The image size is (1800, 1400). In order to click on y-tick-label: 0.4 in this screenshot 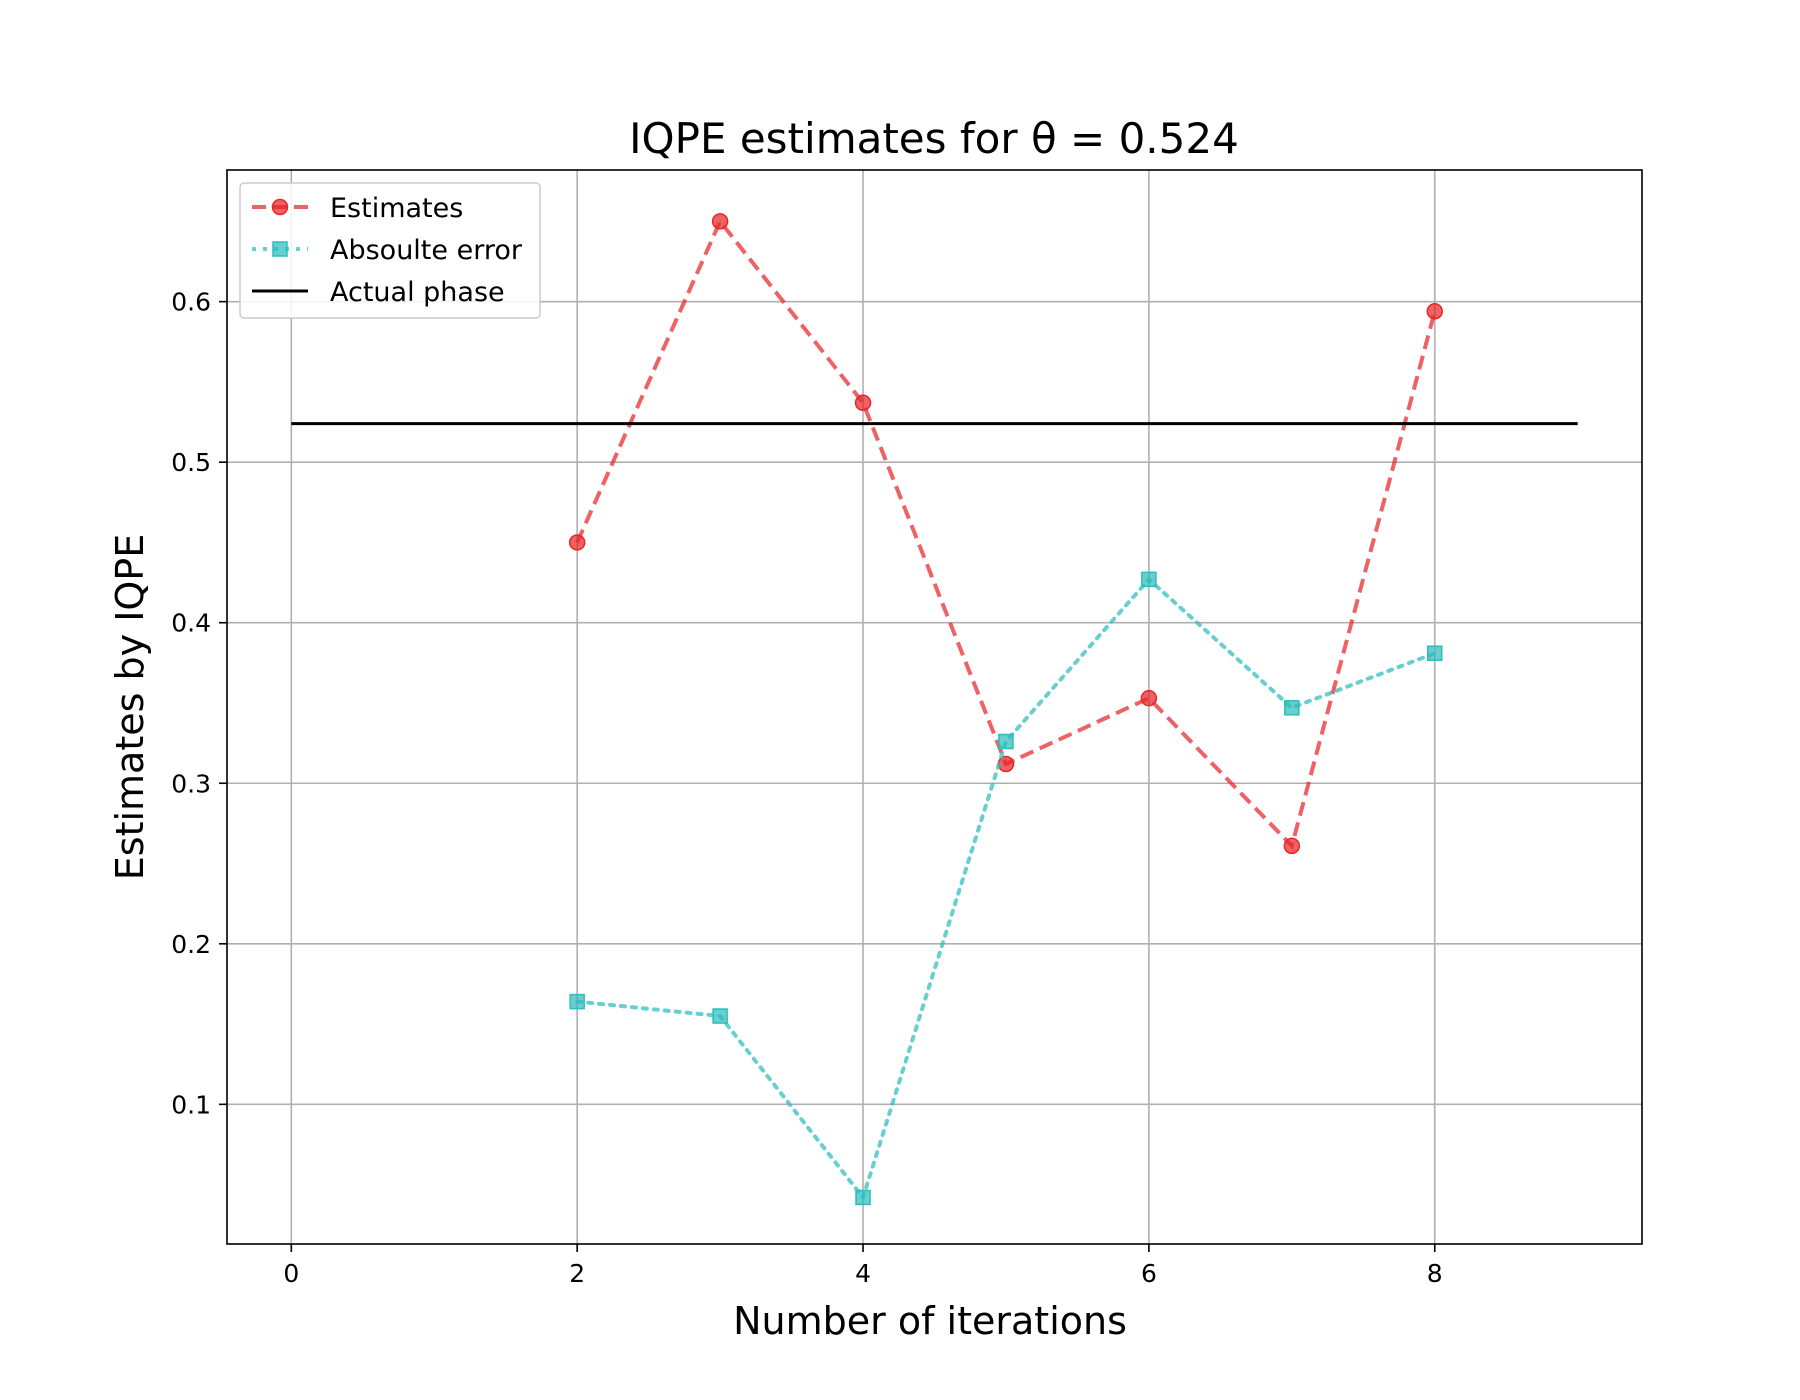, I will do `click(191, 623)`.